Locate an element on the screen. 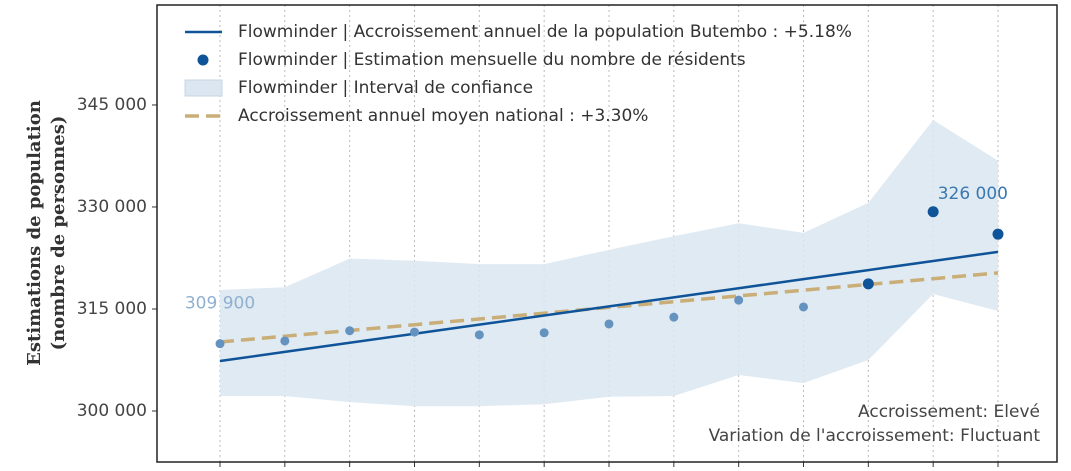 Image resolution: width=1071 pixels, height=471 pixels. y-tick-label: 345 000 is located at coordinates (112, 105).